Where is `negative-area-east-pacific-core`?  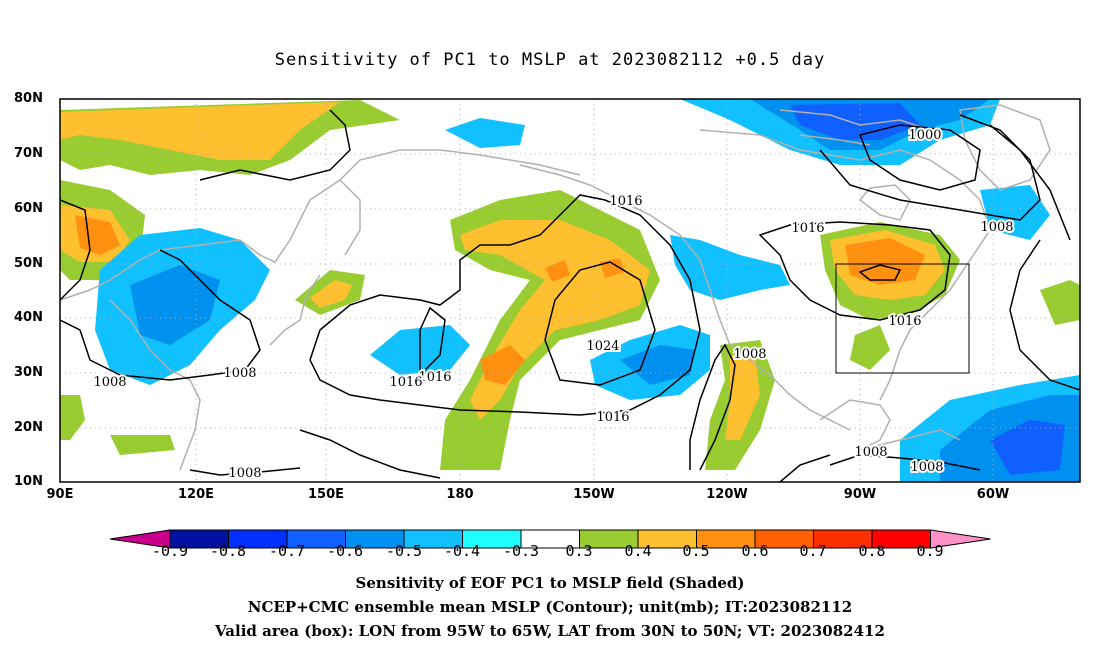 negative-area-east-pacific-core is located at coordinates (657, 365).